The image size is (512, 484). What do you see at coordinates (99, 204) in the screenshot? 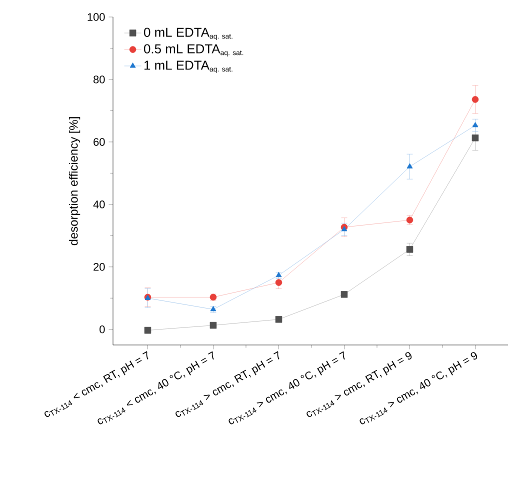
I see `y-tick-label: 40` at bounding box center [99, 204].